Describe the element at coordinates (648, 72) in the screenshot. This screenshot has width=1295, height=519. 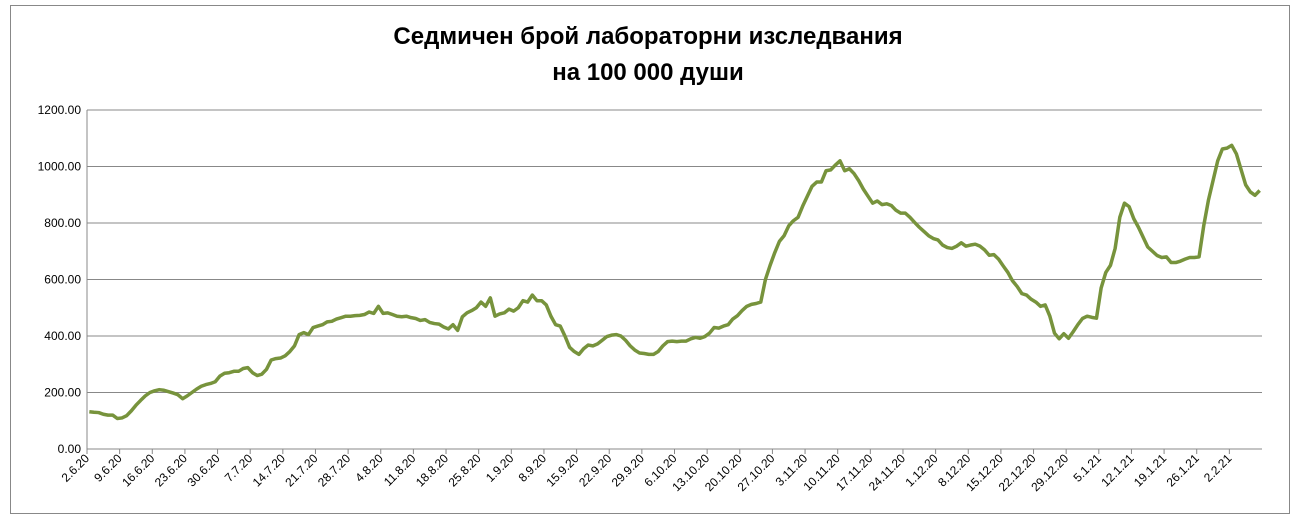
I see `chart-title: на 100 000 души` at that location.